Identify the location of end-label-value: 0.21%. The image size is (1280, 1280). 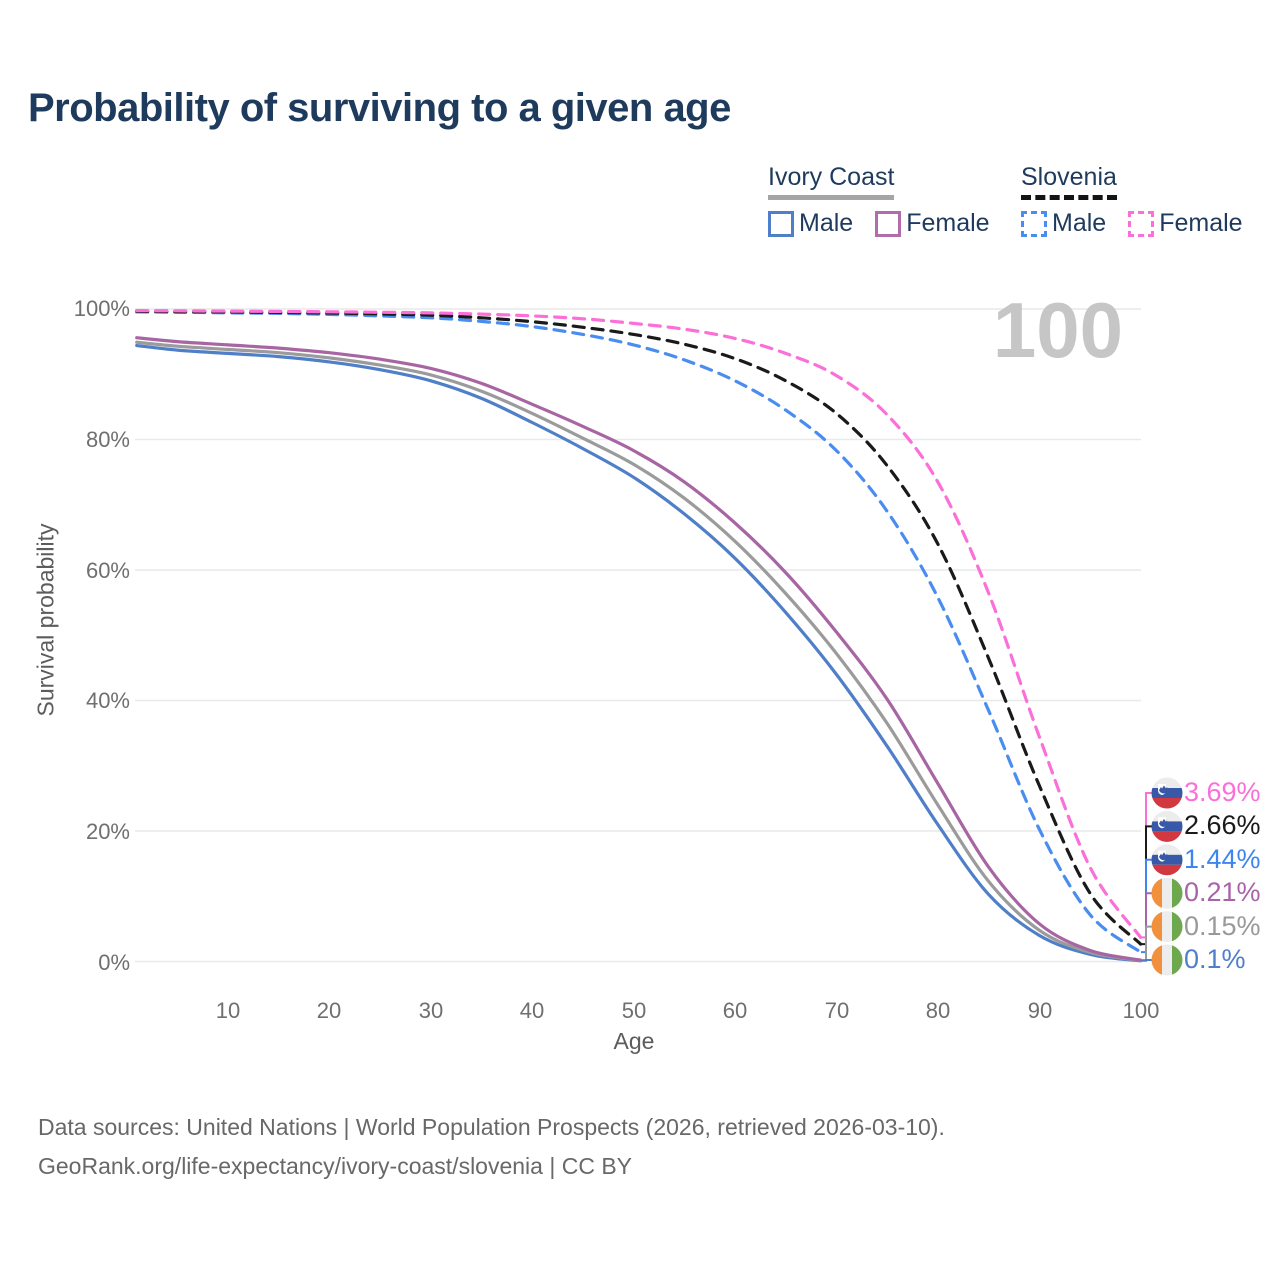
(1222, 892).